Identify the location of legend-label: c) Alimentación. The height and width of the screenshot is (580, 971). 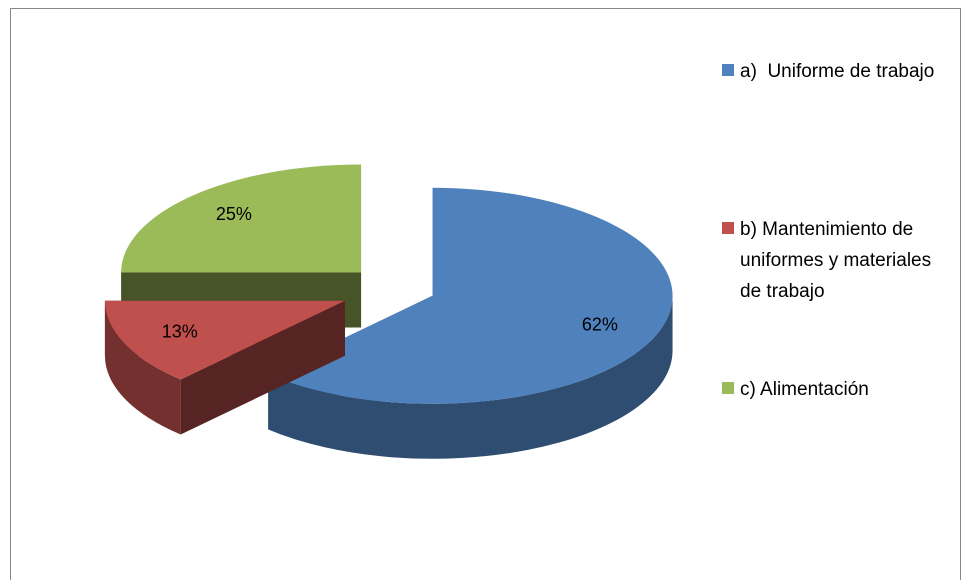
(804, 389).